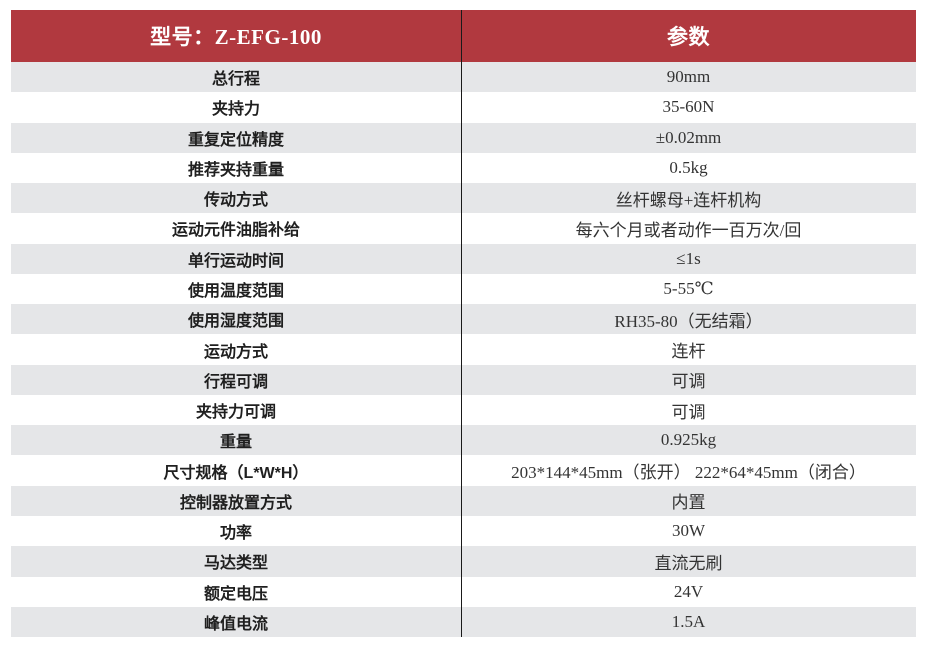 This screenshot has width=937, height=646. I want to click on spec-label: 夹持力可调, so click(235, 413).